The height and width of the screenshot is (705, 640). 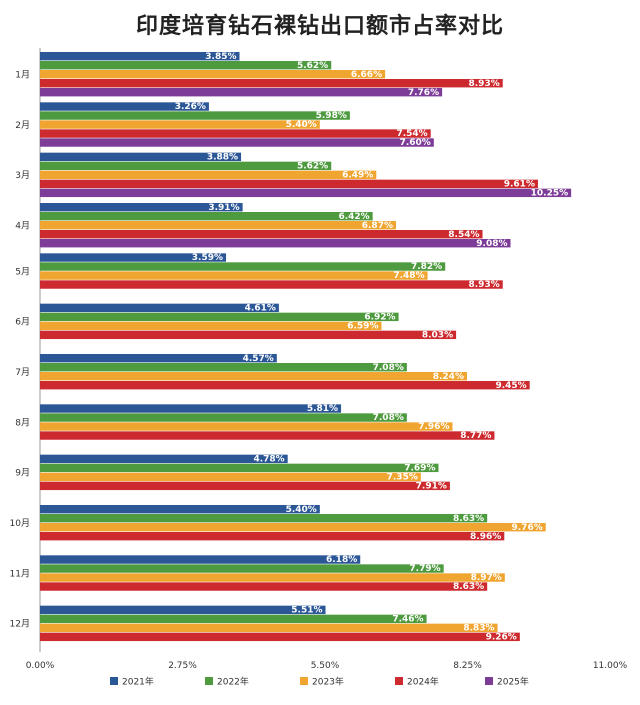 I want to click on data-label: 7.35%, so click(x=402, y=478).